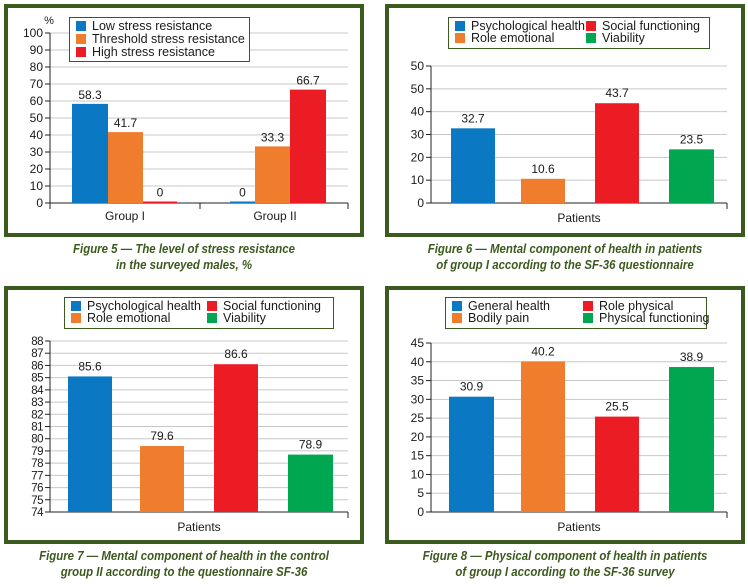  What do you see at coordinates (420, 203) in the screenshot?
I see `fig6-y-tick-label: 0` at bounding box center [420, 203].